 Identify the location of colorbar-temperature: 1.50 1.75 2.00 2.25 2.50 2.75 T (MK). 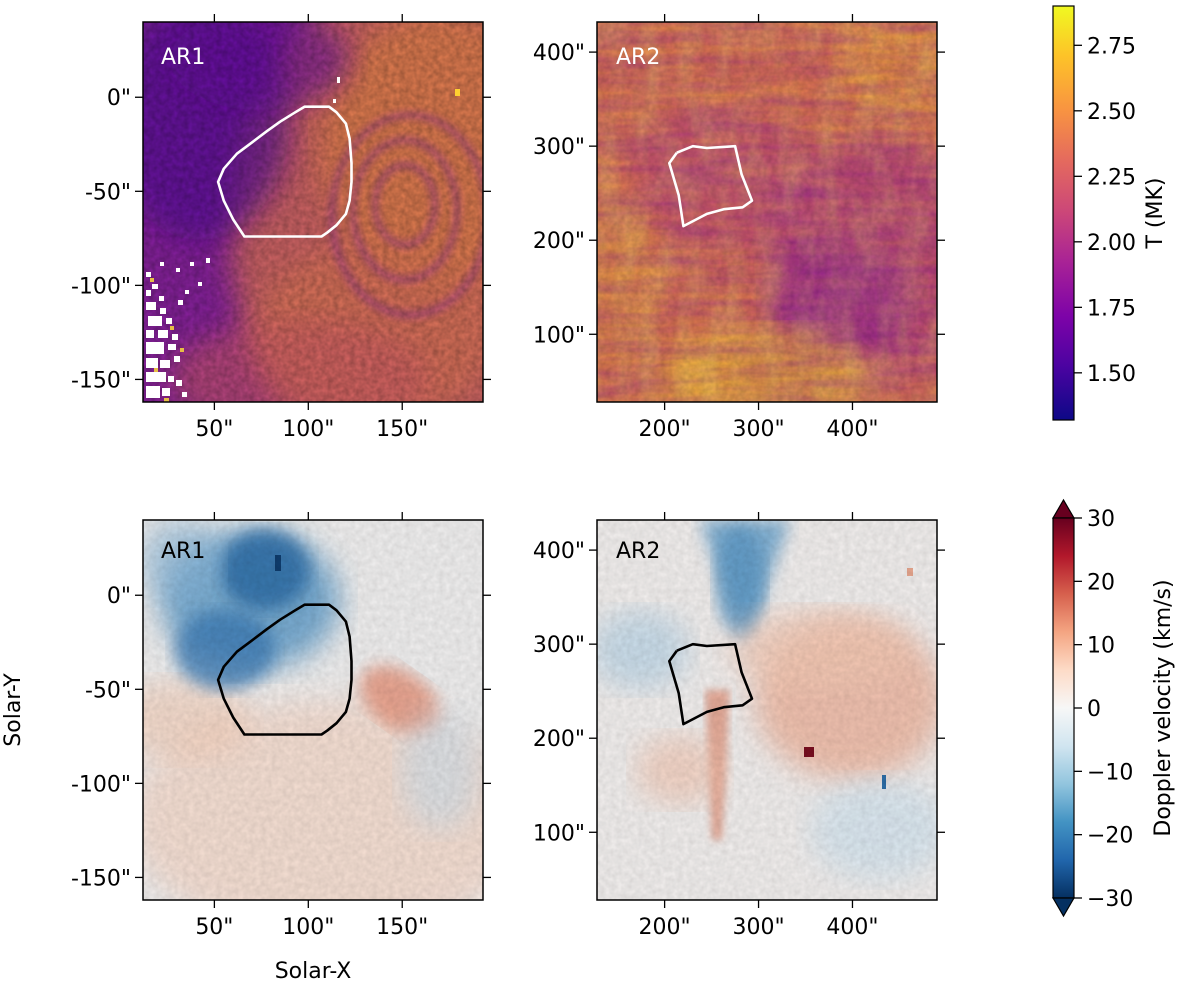
(1110, 213).